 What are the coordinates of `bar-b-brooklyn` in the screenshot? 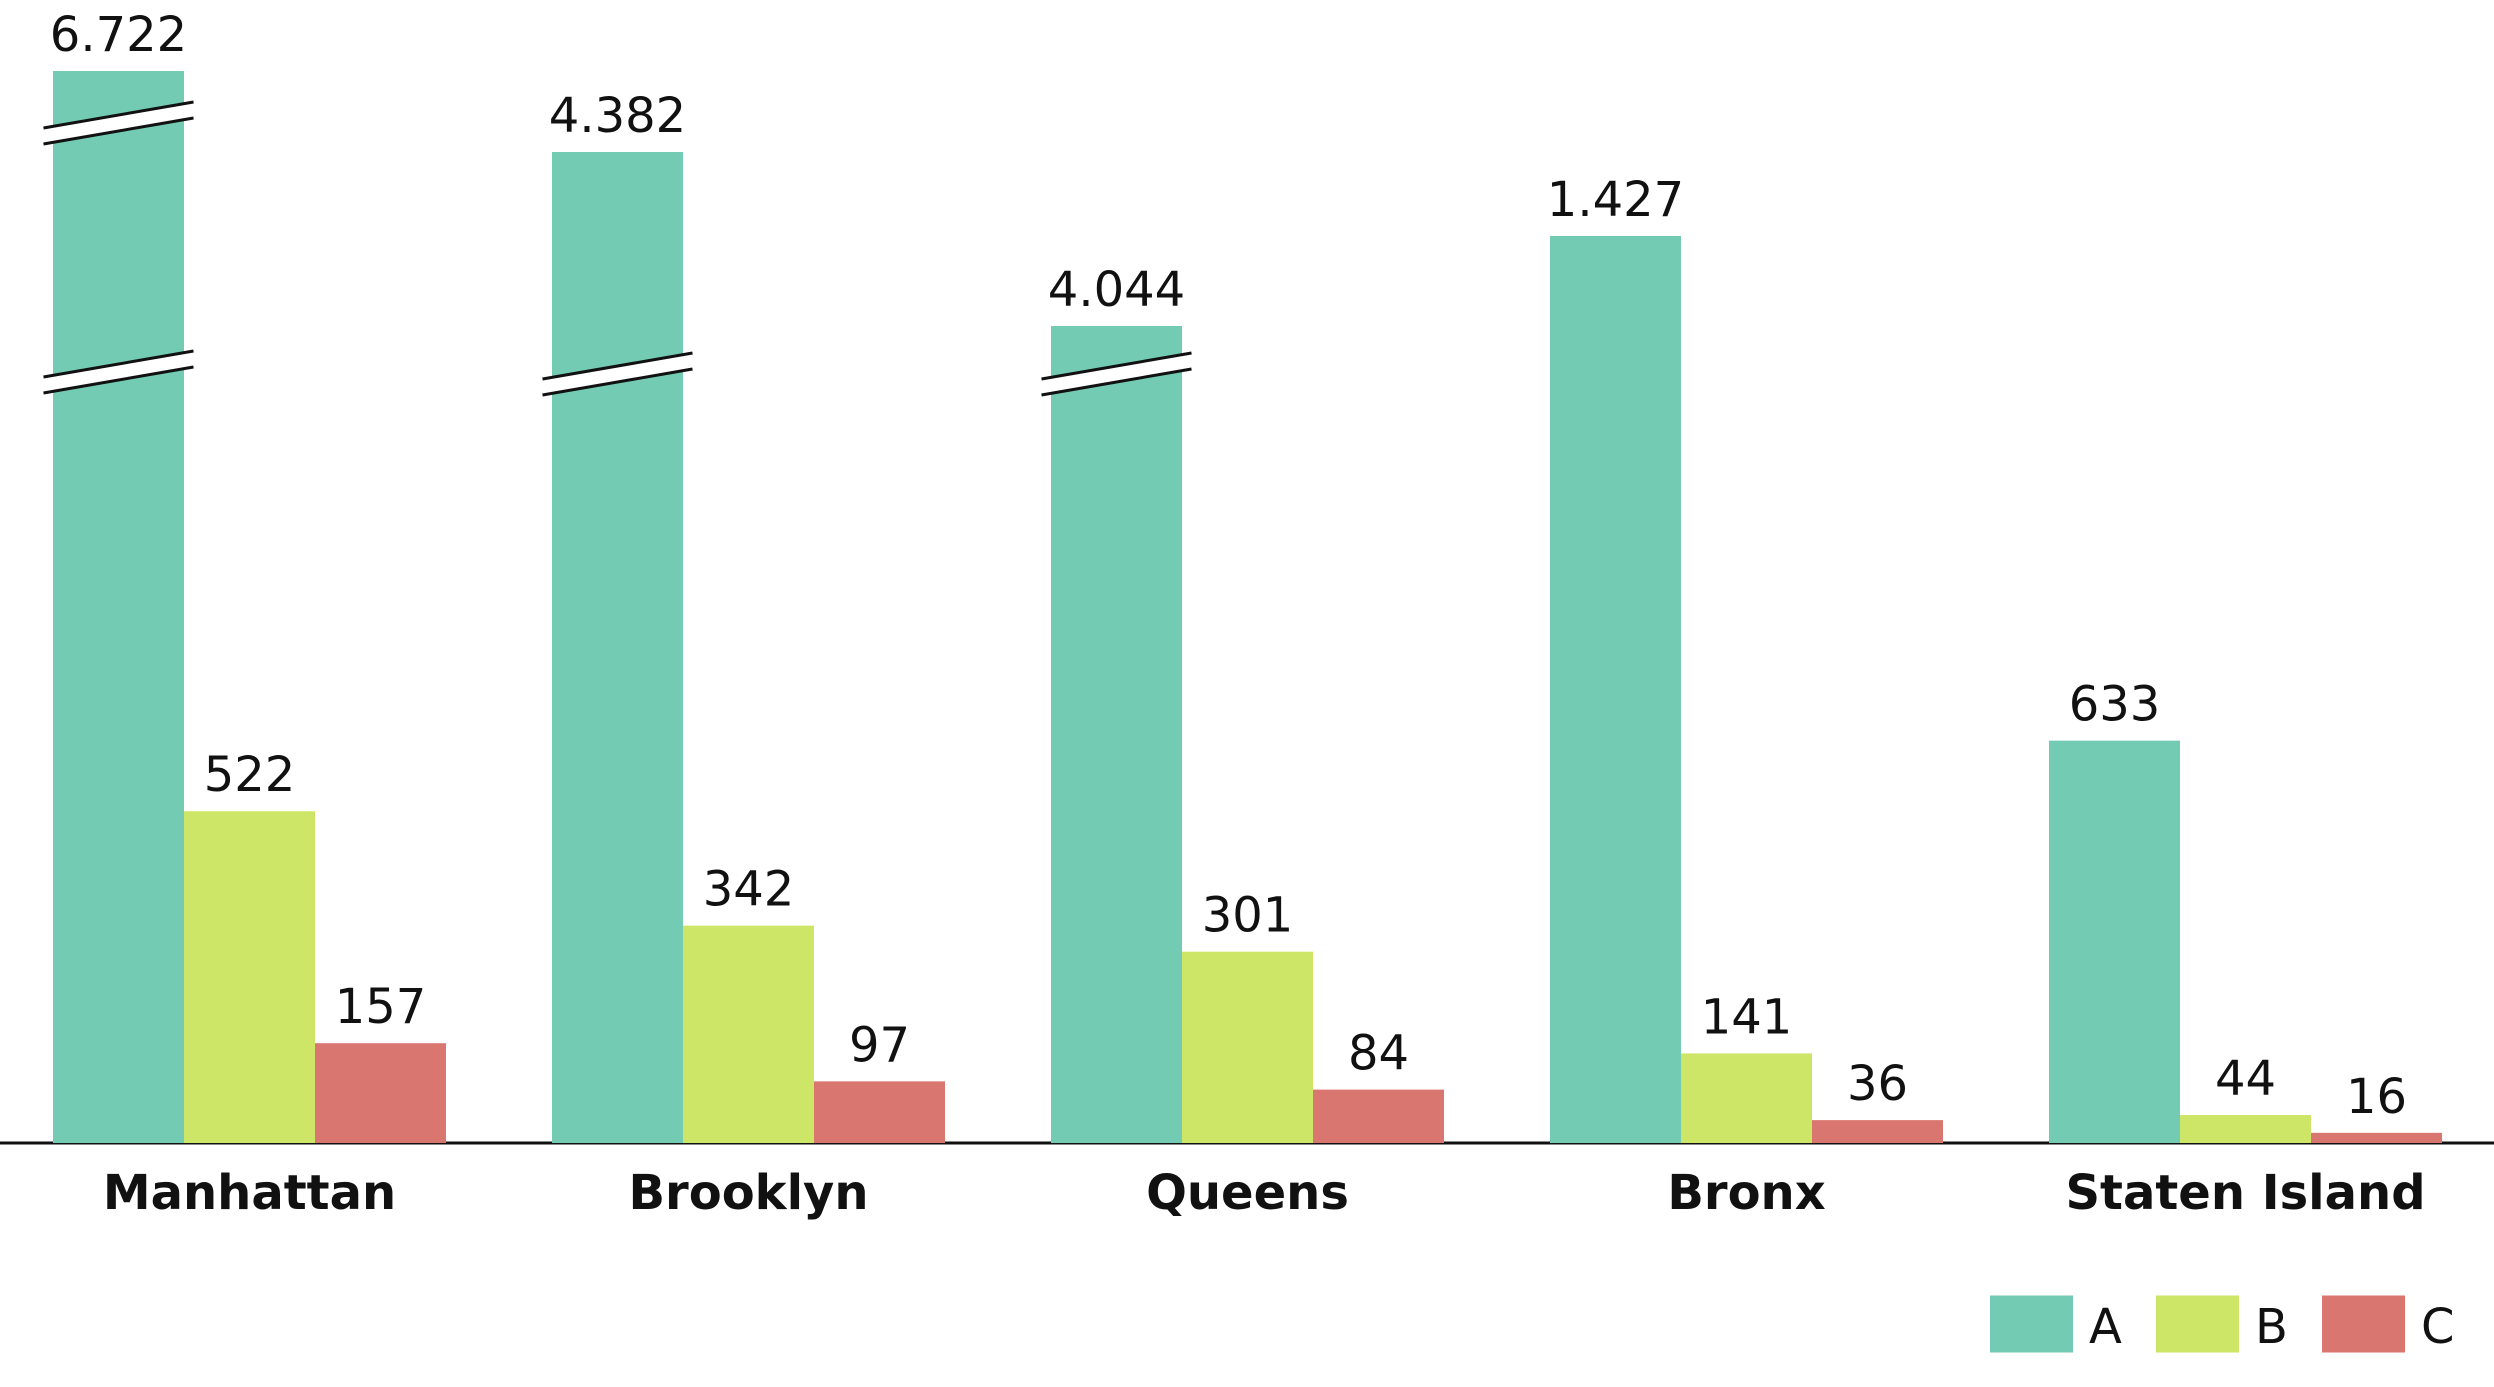 It's located at (748, 1034).